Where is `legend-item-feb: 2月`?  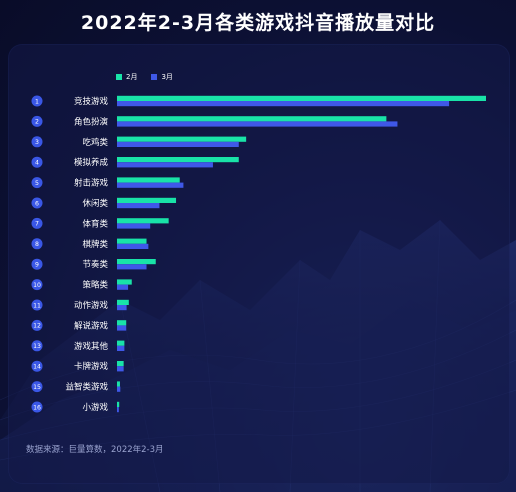 legend-item-feb: 2月 is located at coordinates (126, 77).